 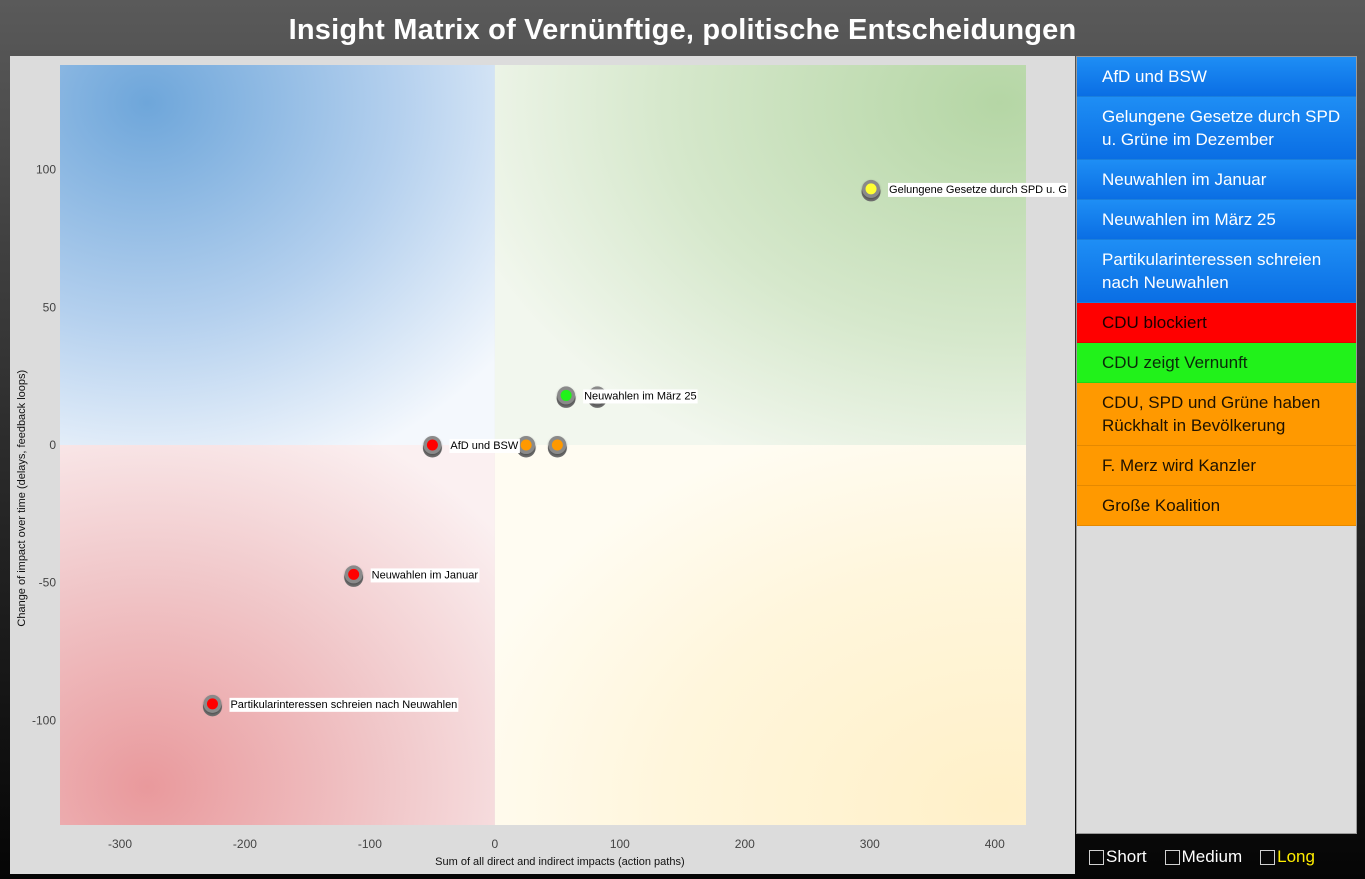 What do you see at coordinates (44, 445) in the screenshot?
I see `y-axis-ticks: 100 50 0 -50 -100` at bounding box center [44, 445].